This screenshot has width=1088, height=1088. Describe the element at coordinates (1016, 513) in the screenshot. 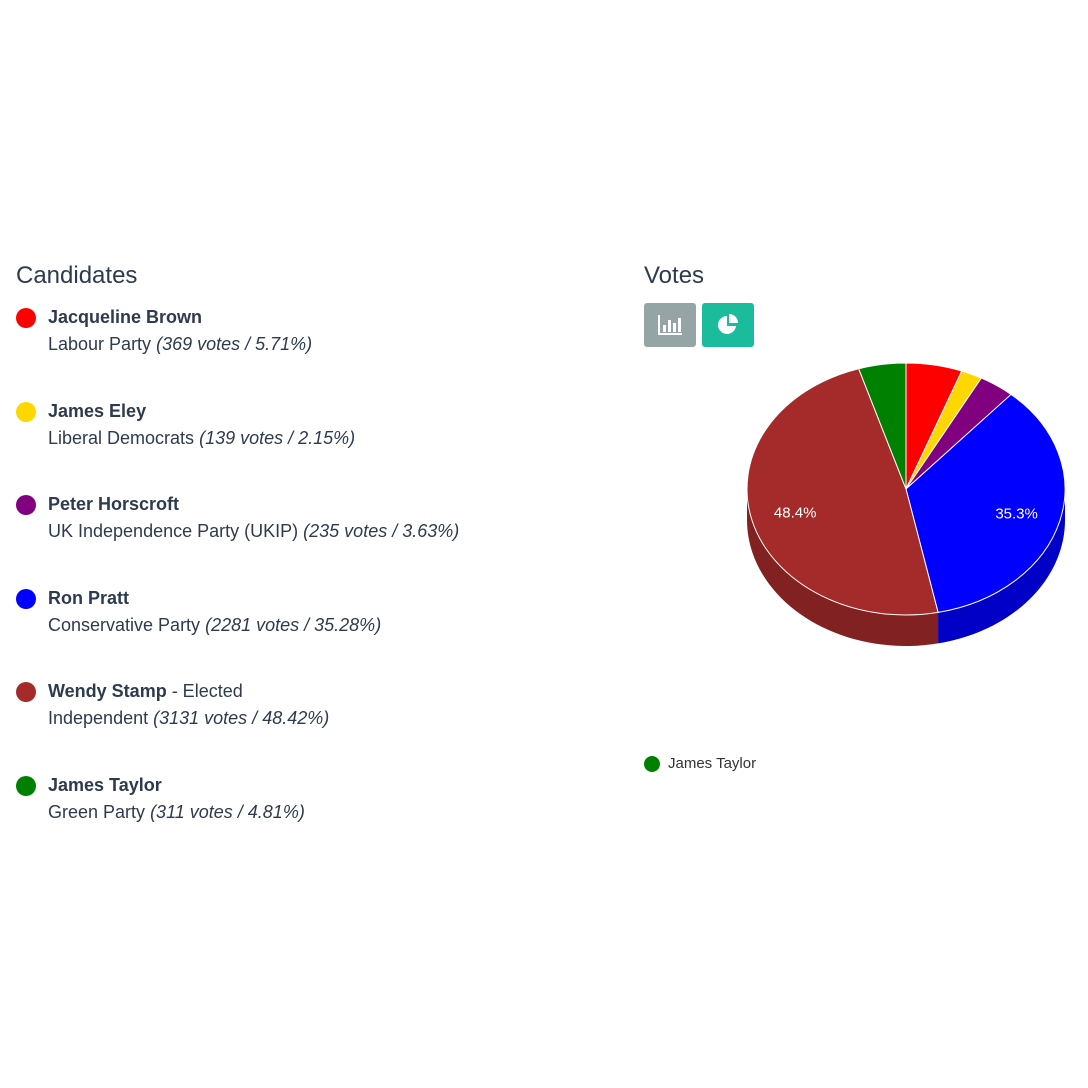

I see `pie-data-label: 35.3%` at that location.